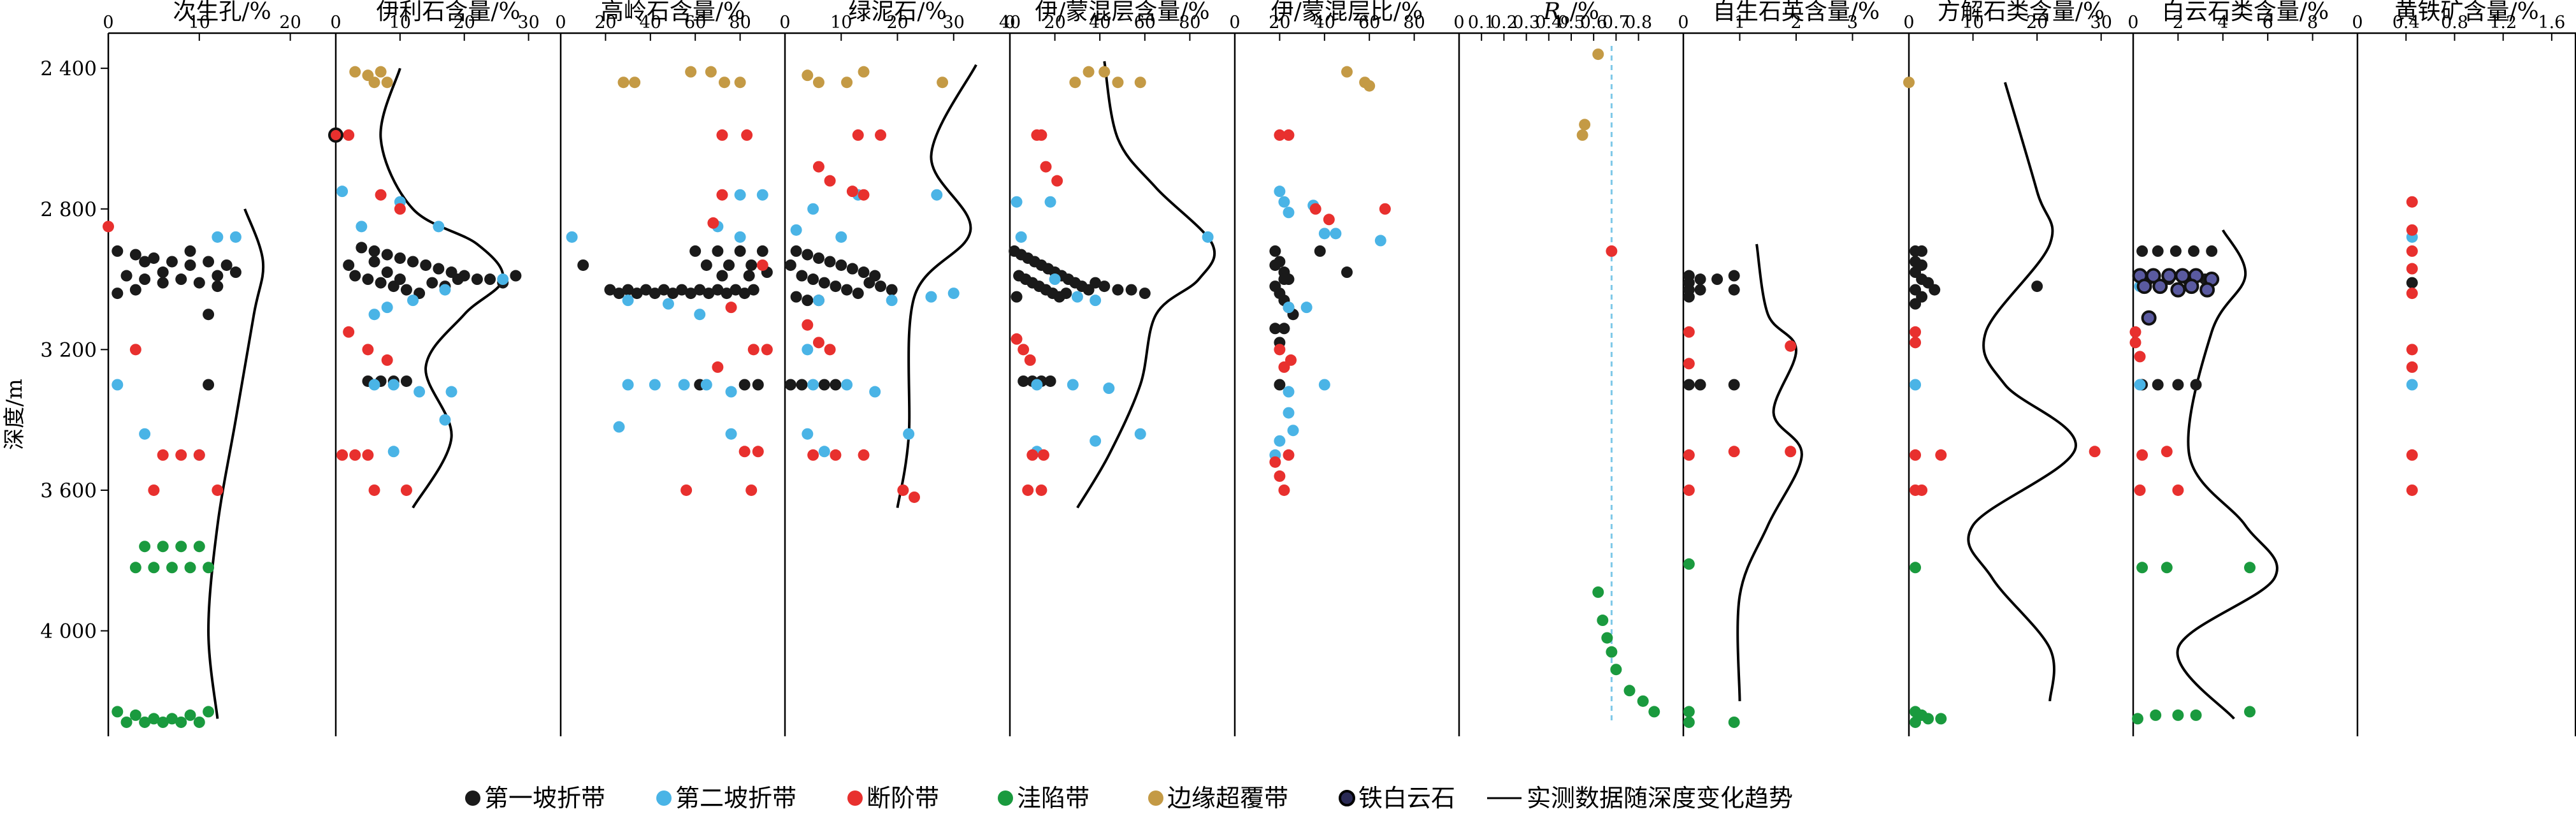  I want to click on trend-line, so click(236, 463).